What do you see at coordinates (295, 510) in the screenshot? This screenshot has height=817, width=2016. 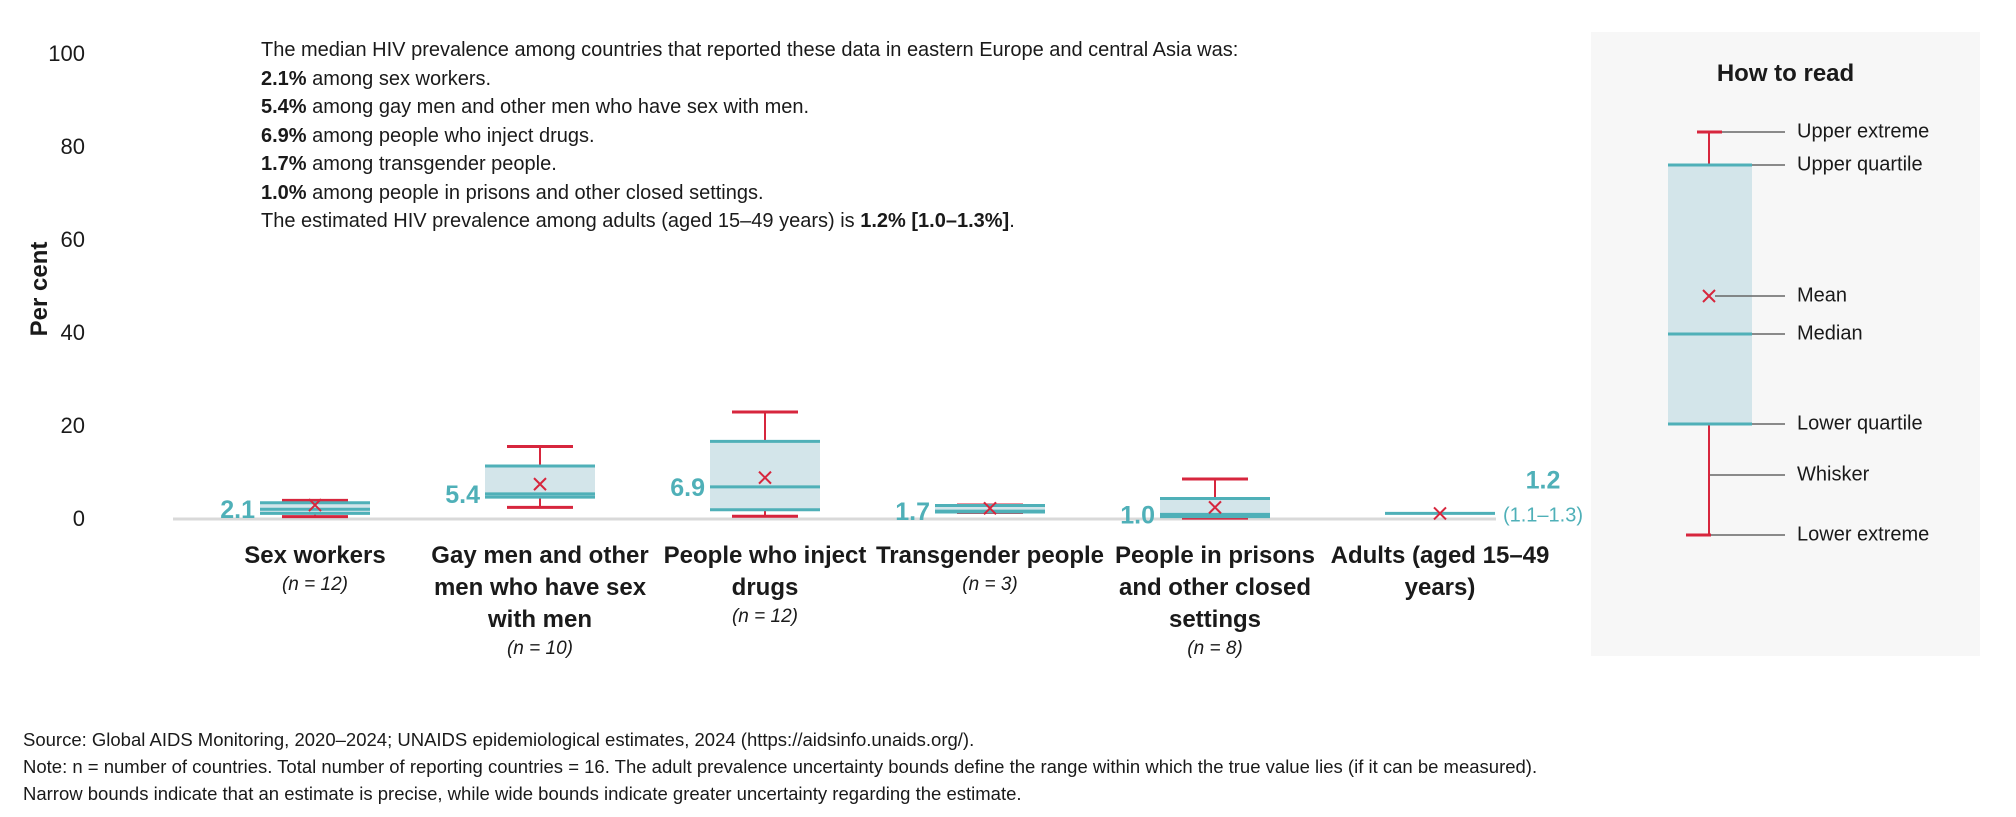 I see `box-1: 2.1` at bounding box center [295, 510].